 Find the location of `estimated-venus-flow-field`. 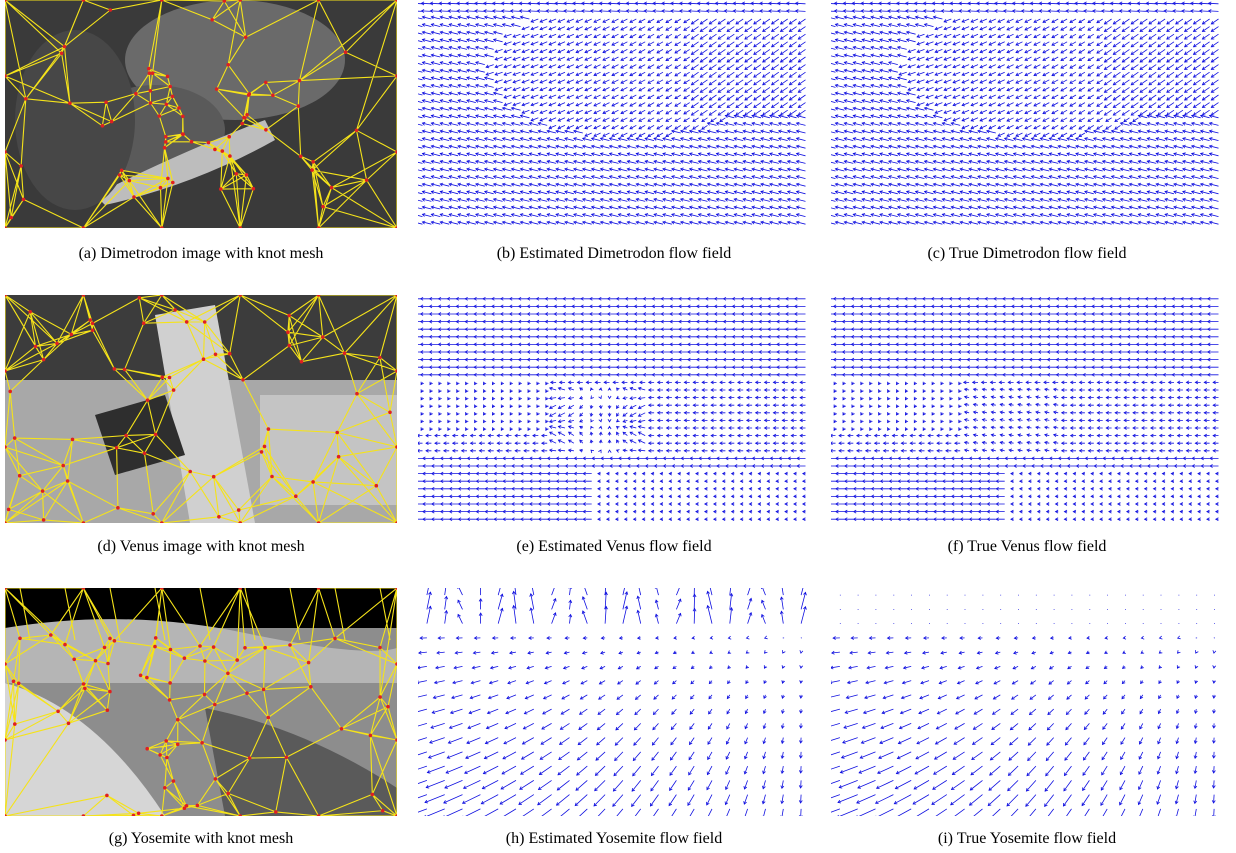

estimated-venus-flow-field is located at coordinates (612, 409).